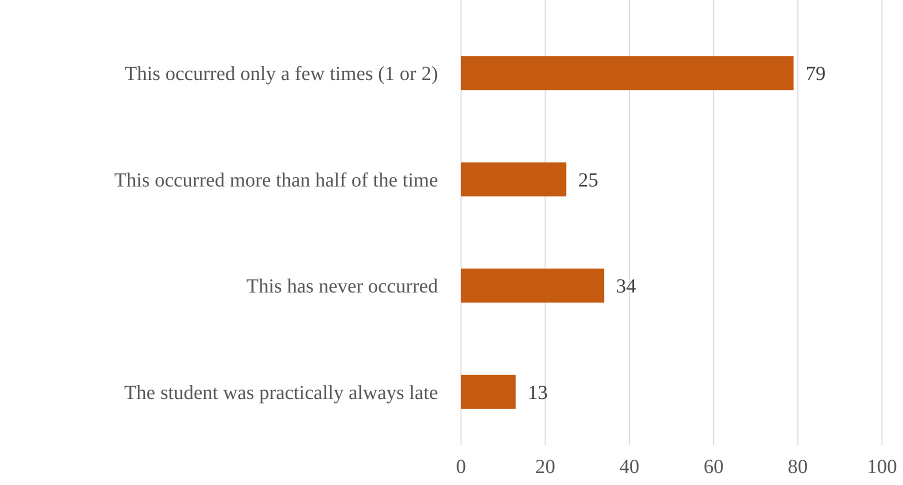  I want to click on y-tick-label: This occurred only a few times (1 or 2), so click(281, 74).